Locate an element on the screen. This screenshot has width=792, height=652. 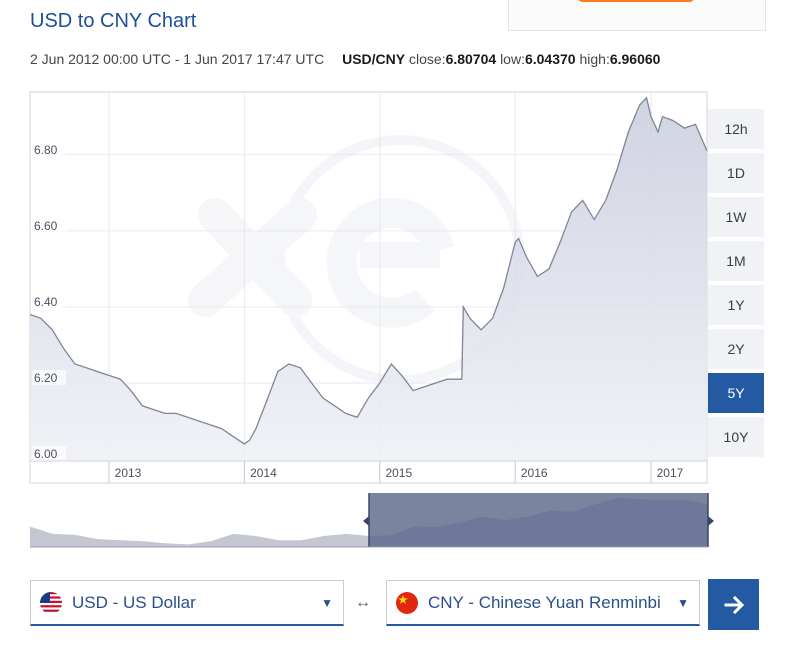
y-tick-label: 6.80 is located at coordinates (46, 150).